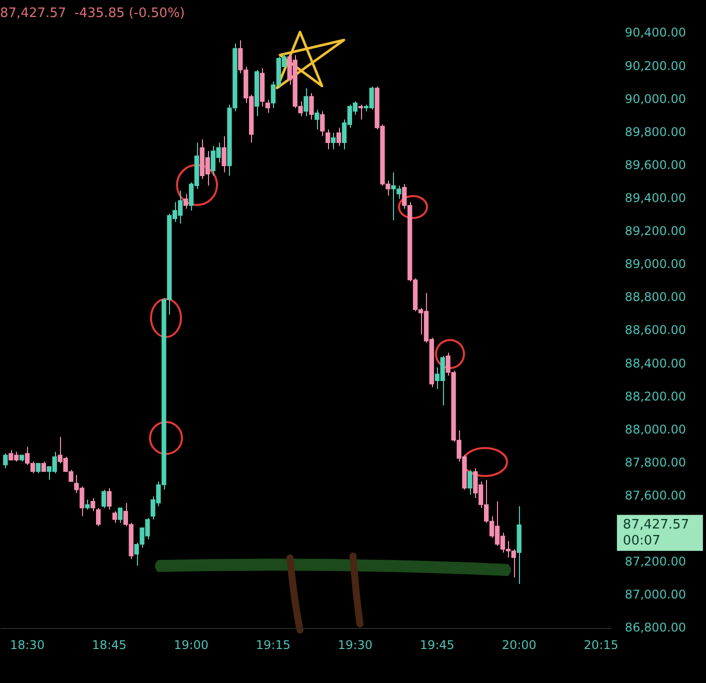 This screenshot has height=683, width=706. What do you see at coordinates (655, 33) in the screenshot?
I see `y-tick-label: 90,400.00` at bounding box center [655, 33].